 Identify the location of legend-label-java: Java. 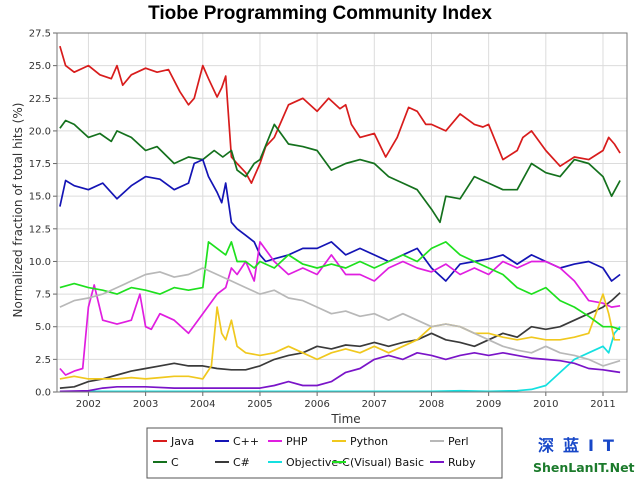
(182, 441).